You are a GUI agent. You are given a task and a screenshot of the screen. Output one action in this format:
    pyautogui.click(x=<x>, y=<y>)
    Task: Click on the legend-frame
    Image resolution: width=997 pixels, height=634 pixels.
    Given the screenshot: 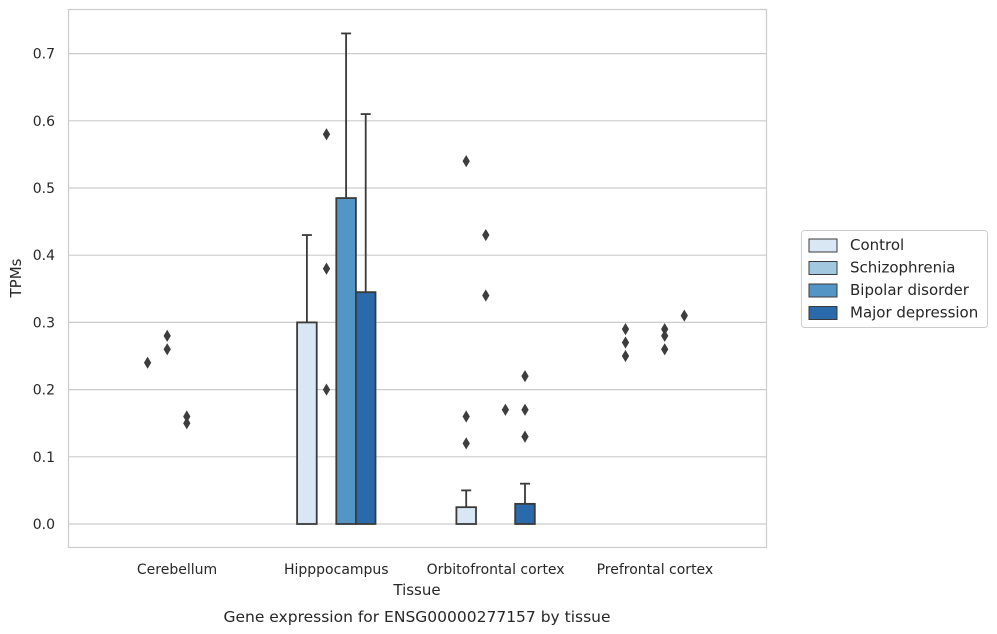 What is the action you would take?
    pyautogui.click(x=894, y=279)
    